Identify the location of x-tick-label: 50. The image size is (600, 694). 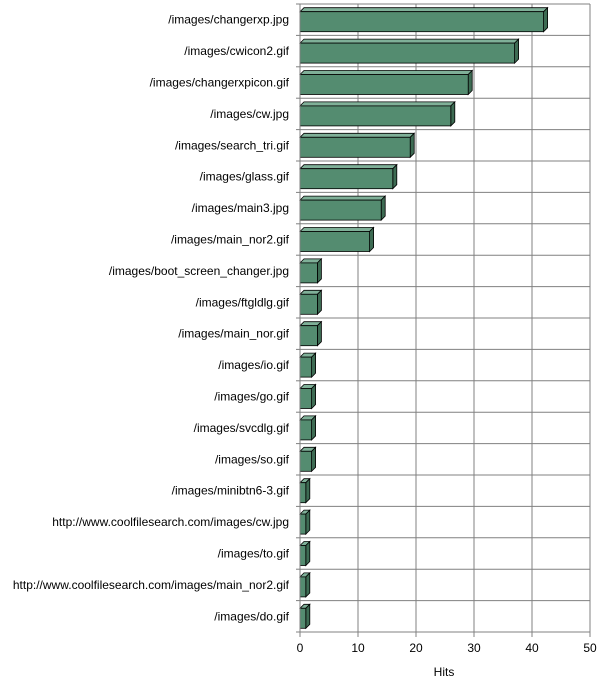
(590, 648).